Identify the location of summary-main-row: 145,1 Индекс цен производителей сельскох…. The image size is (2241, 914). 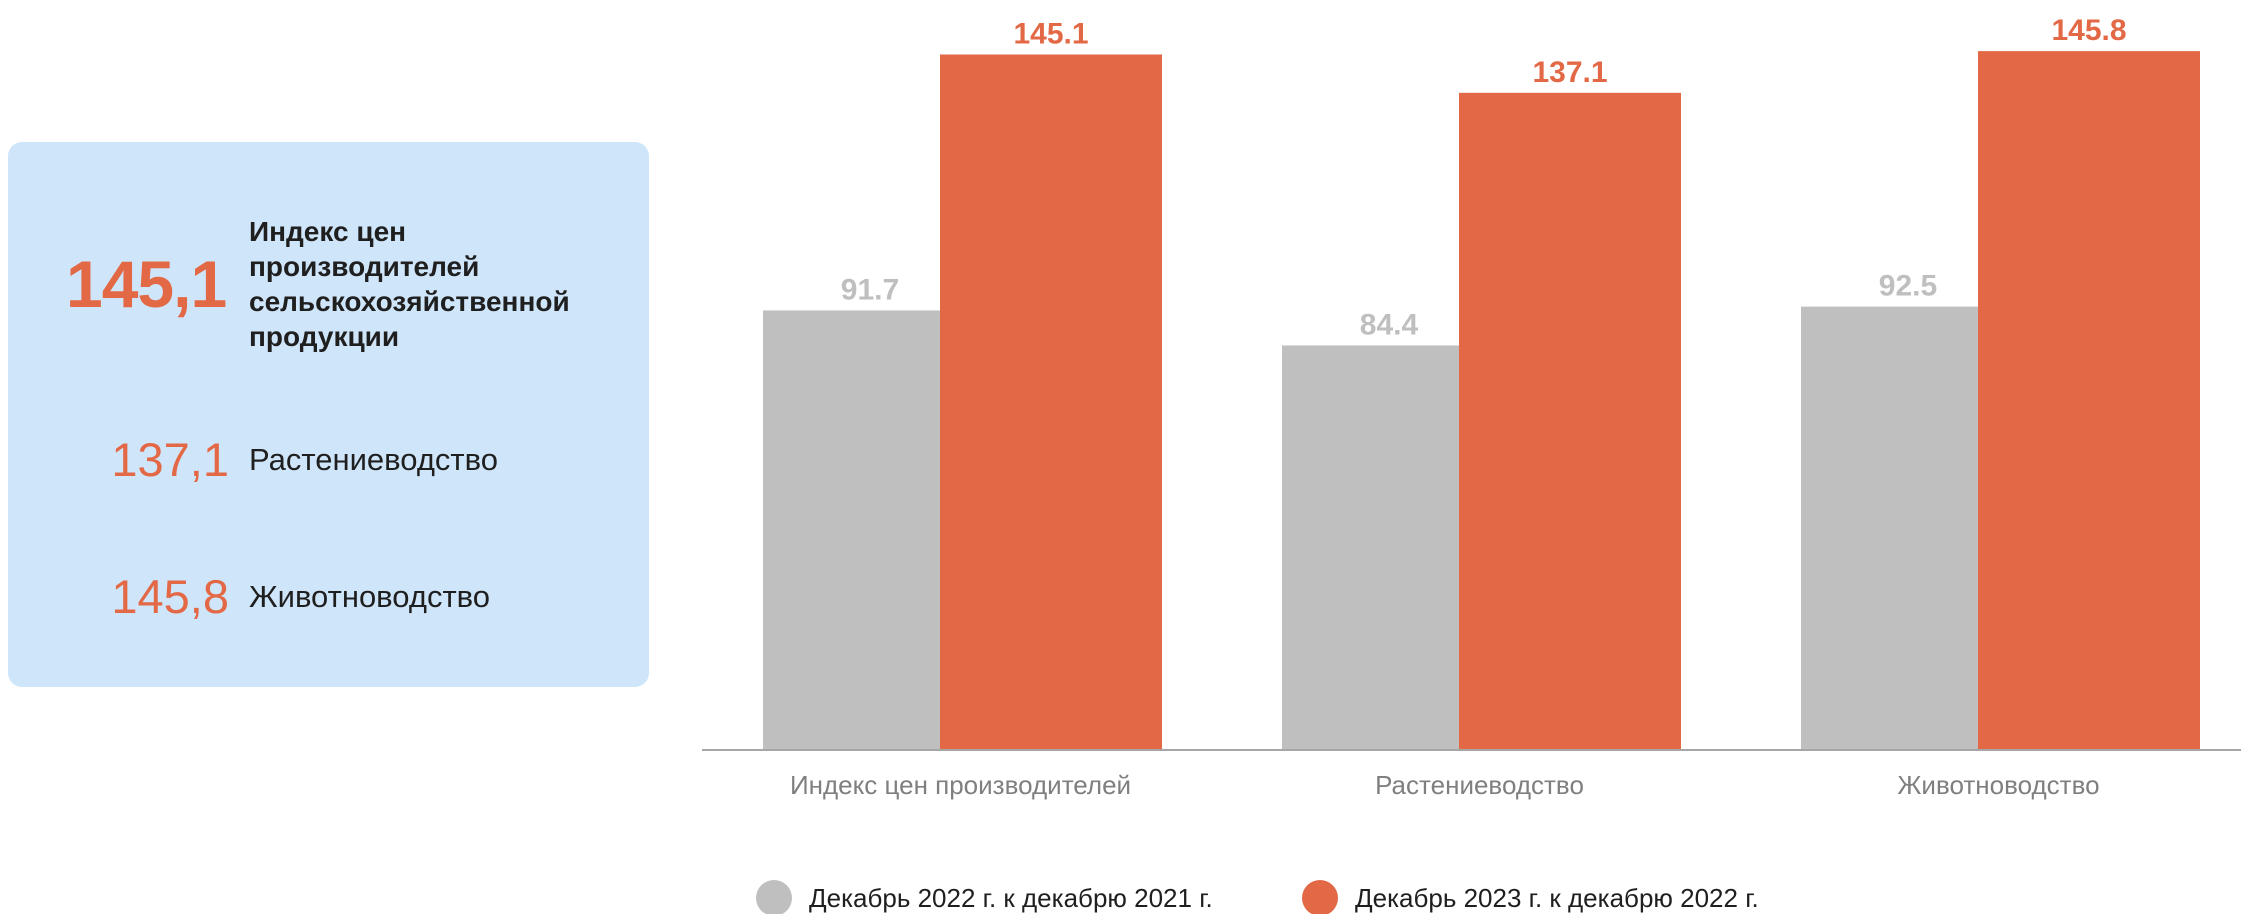
(327, 284).